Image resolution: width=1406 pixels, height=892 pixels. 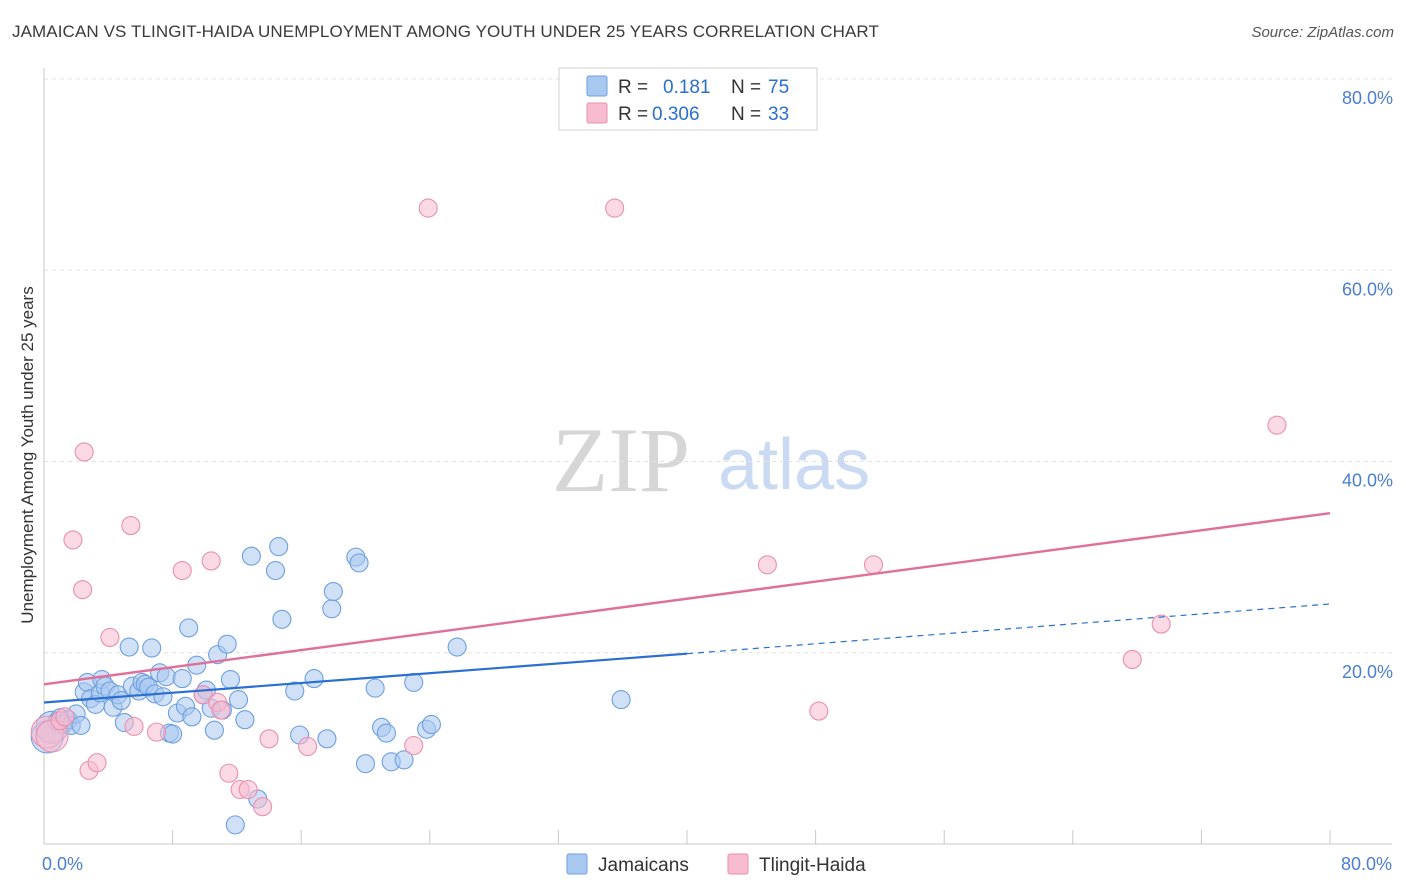 I want to click on y-tick-label-20: 20.0%, so click(x=1367, y=672).